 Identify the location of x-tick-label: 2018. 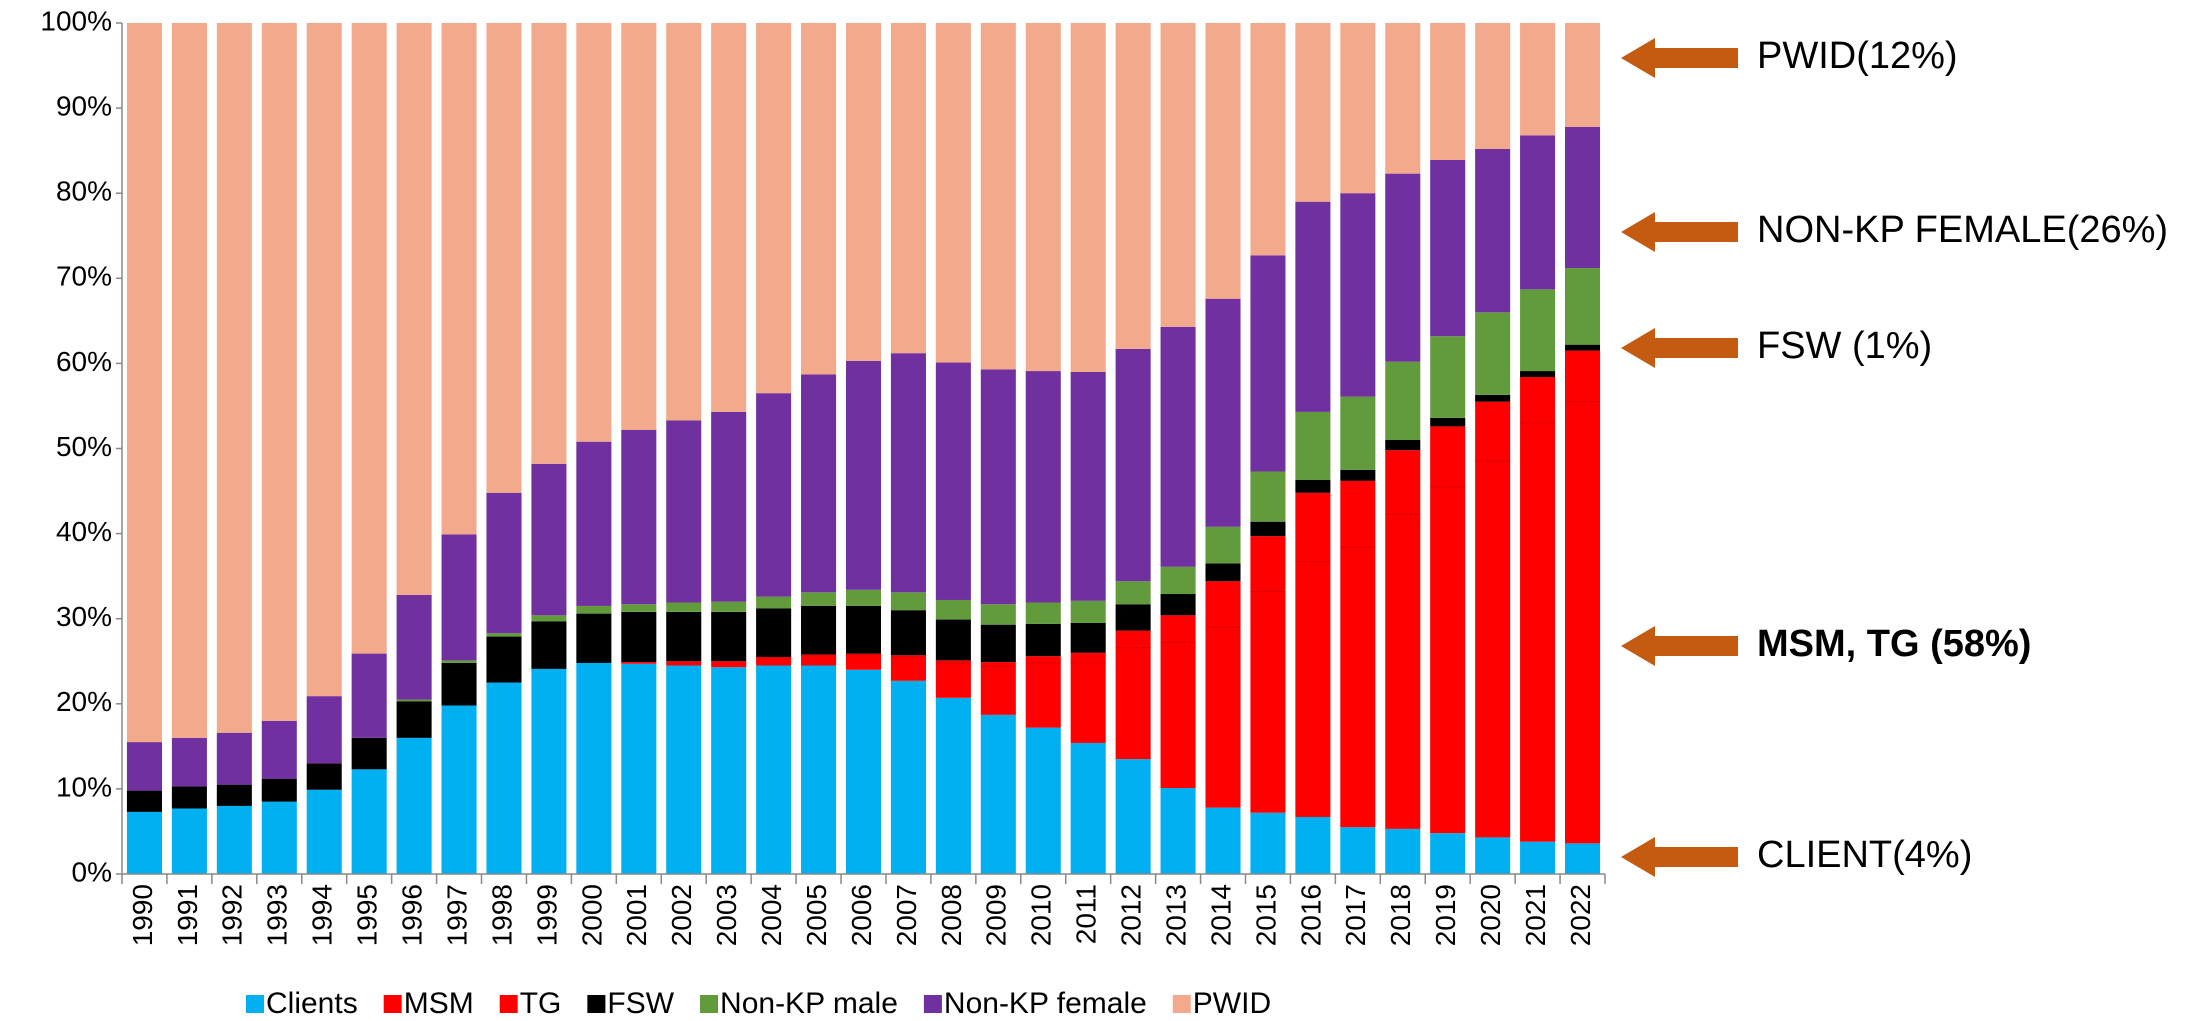
(1400, 915).